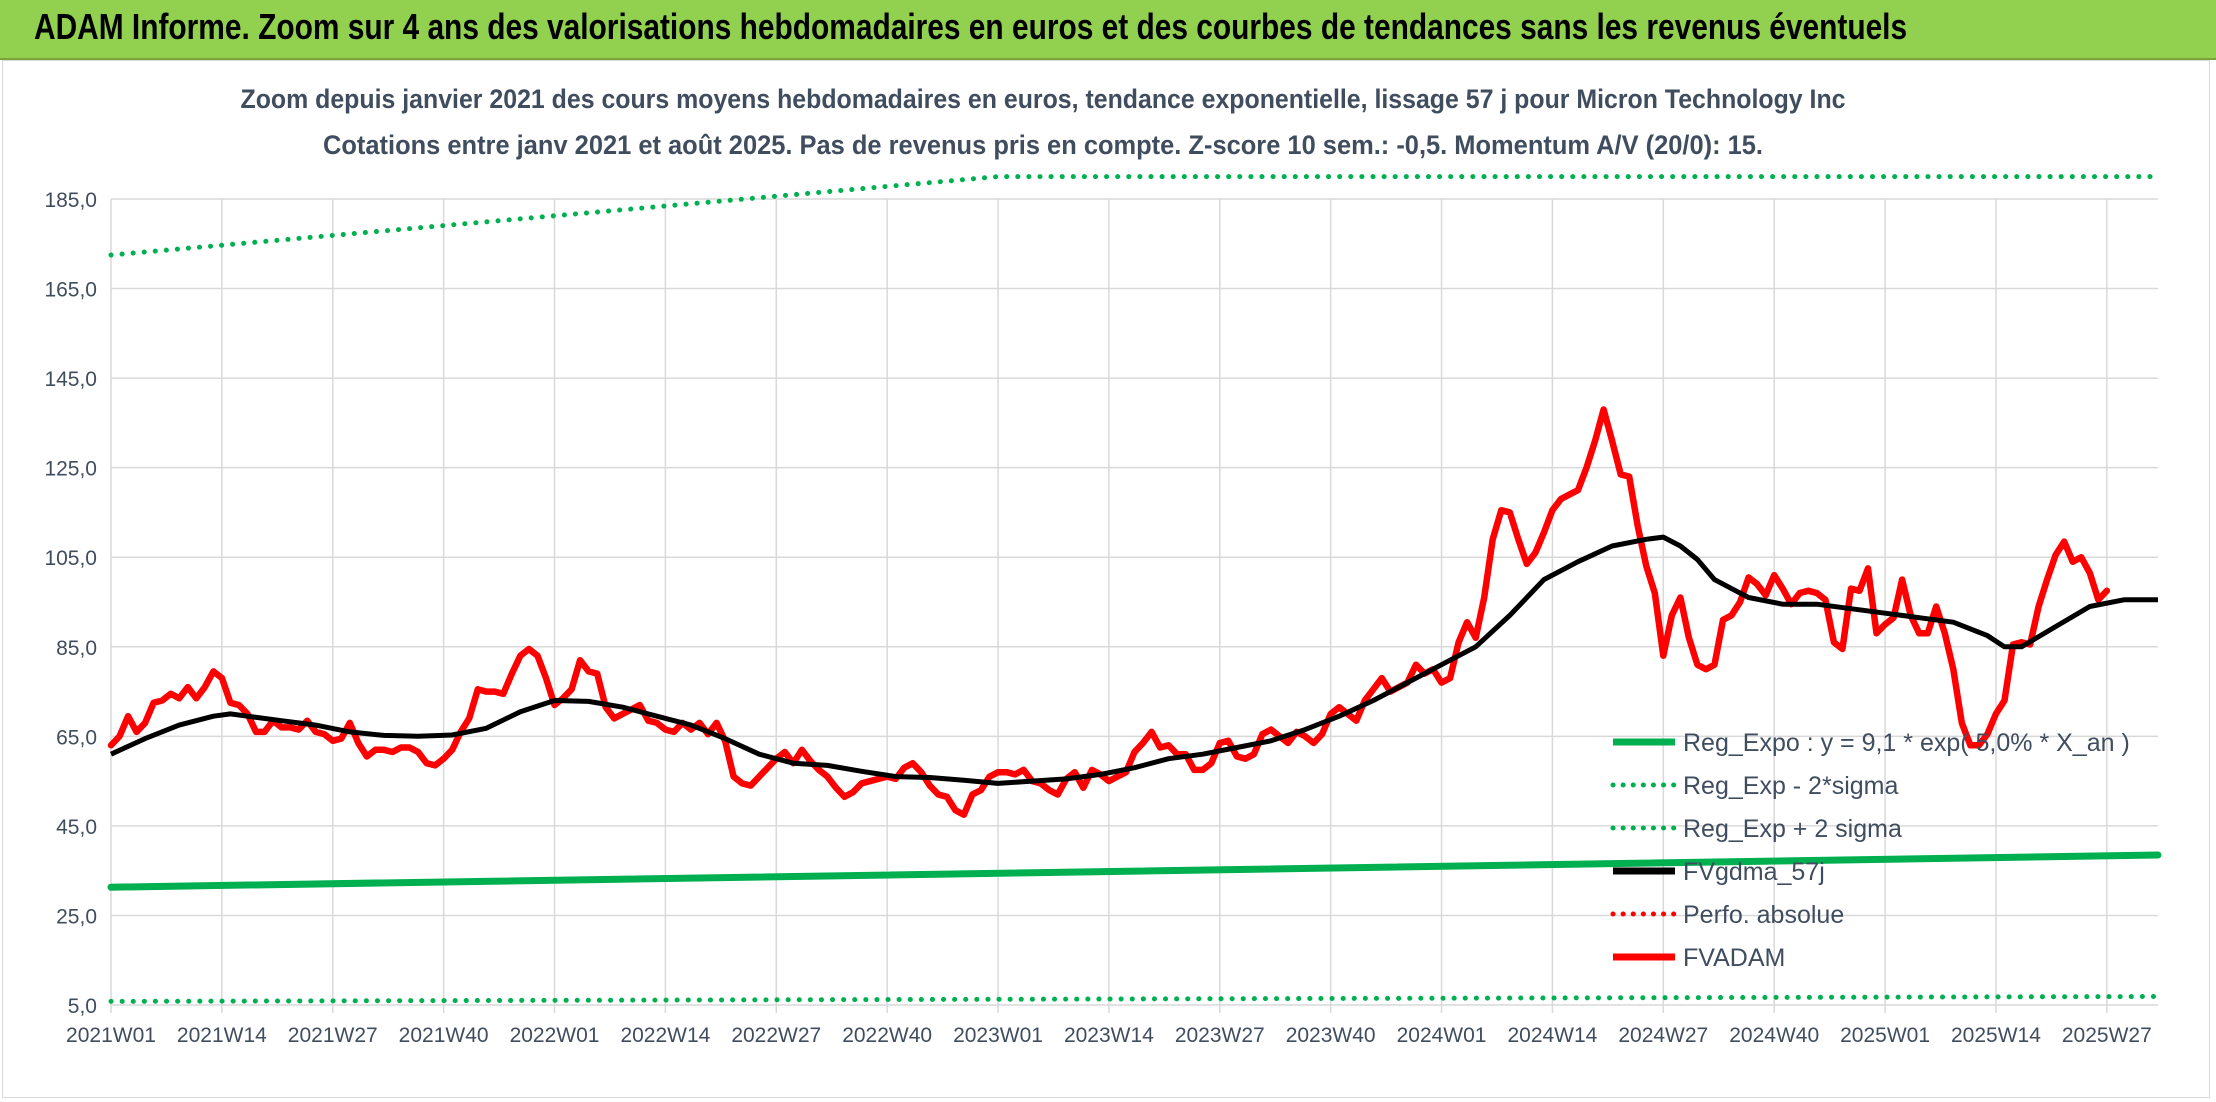 The width and height of the screenshot is (2216, 1102). What do you see at coordinates (1552, 1035) in the screenshot?
I see `x-tick-label: 2024W14` at bounding box center [1552, 1035].